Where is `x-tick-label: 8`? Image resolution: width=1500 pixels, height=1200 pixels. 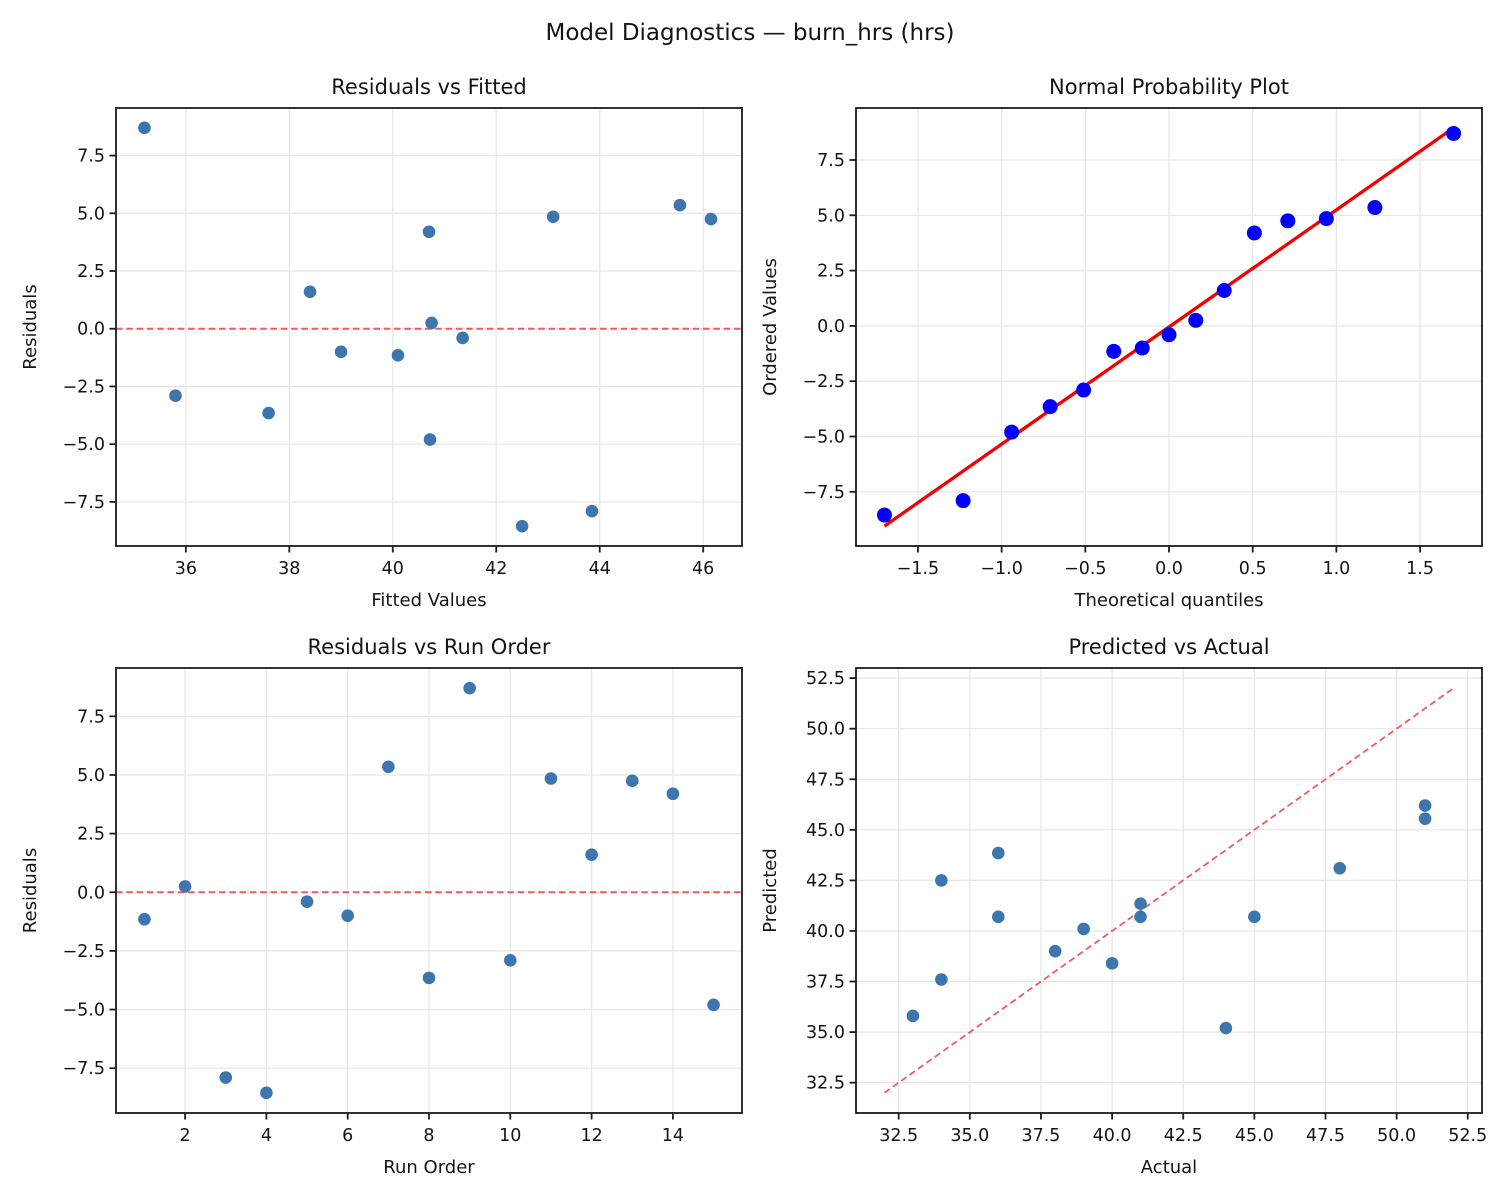 x-tick-label: 8 is located at coordinates (428, 1136).